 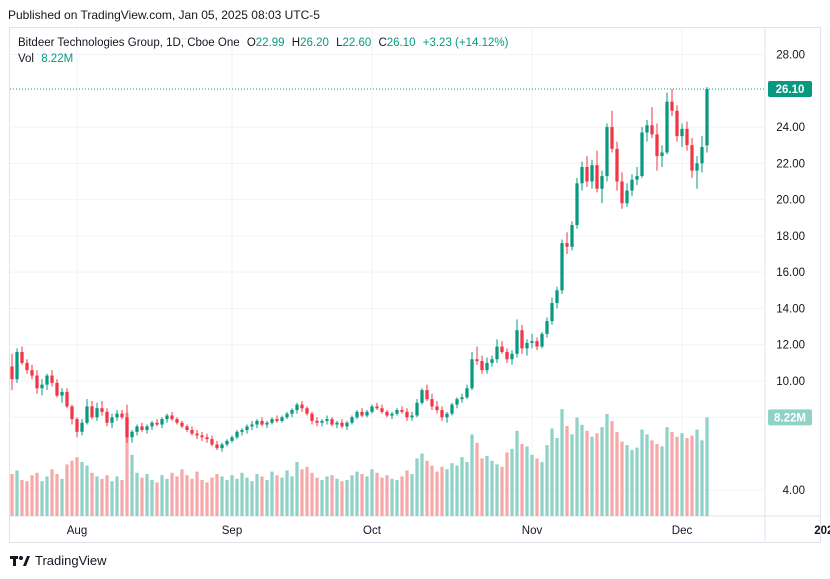 What do you see at coordinates (357, 43) in the screenshot?
I see `legend-low: 22.60` at bounding box center [357, 43].